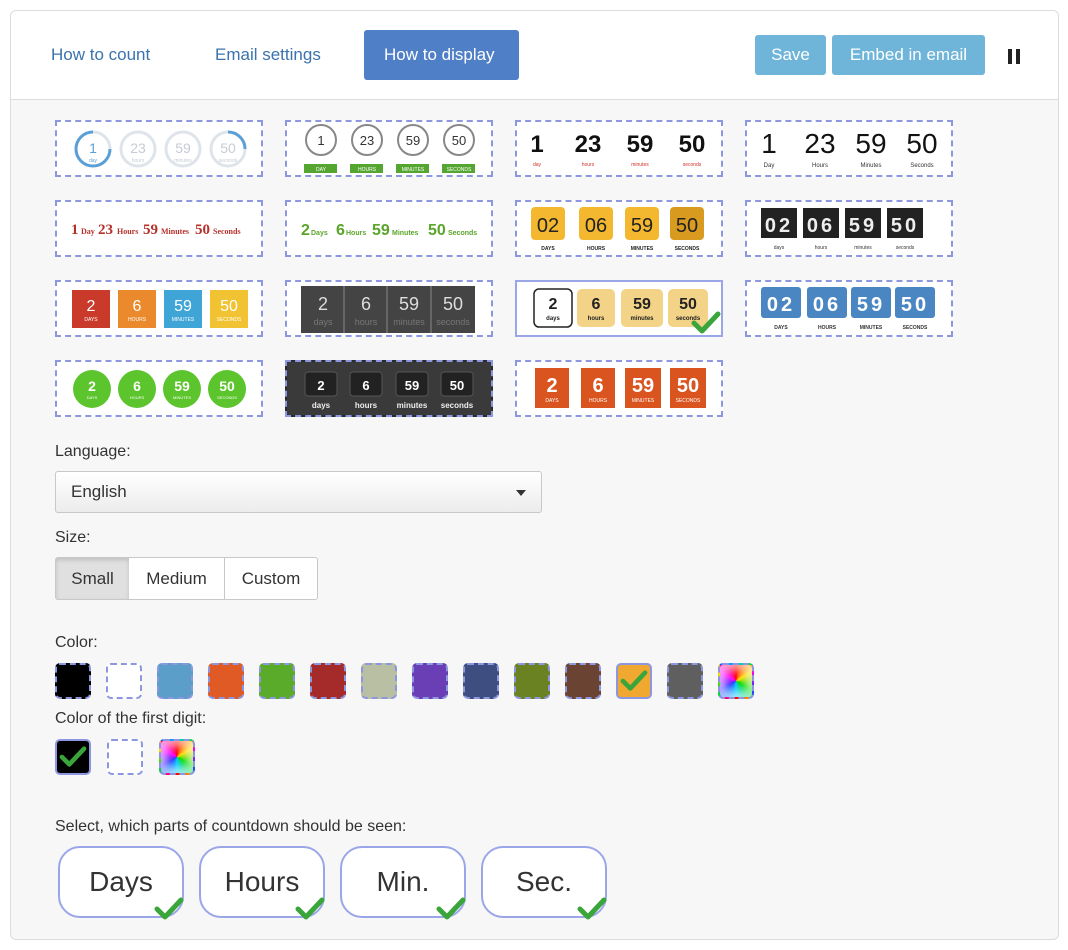 The width and height of the screenshot is (1068, 950). What do you see at coordinates (619, 148) in the screenshot?
I see `style-option-3: 1 day 23 hours 59 minutes 50 seconds` at bounding box center [619, 148].